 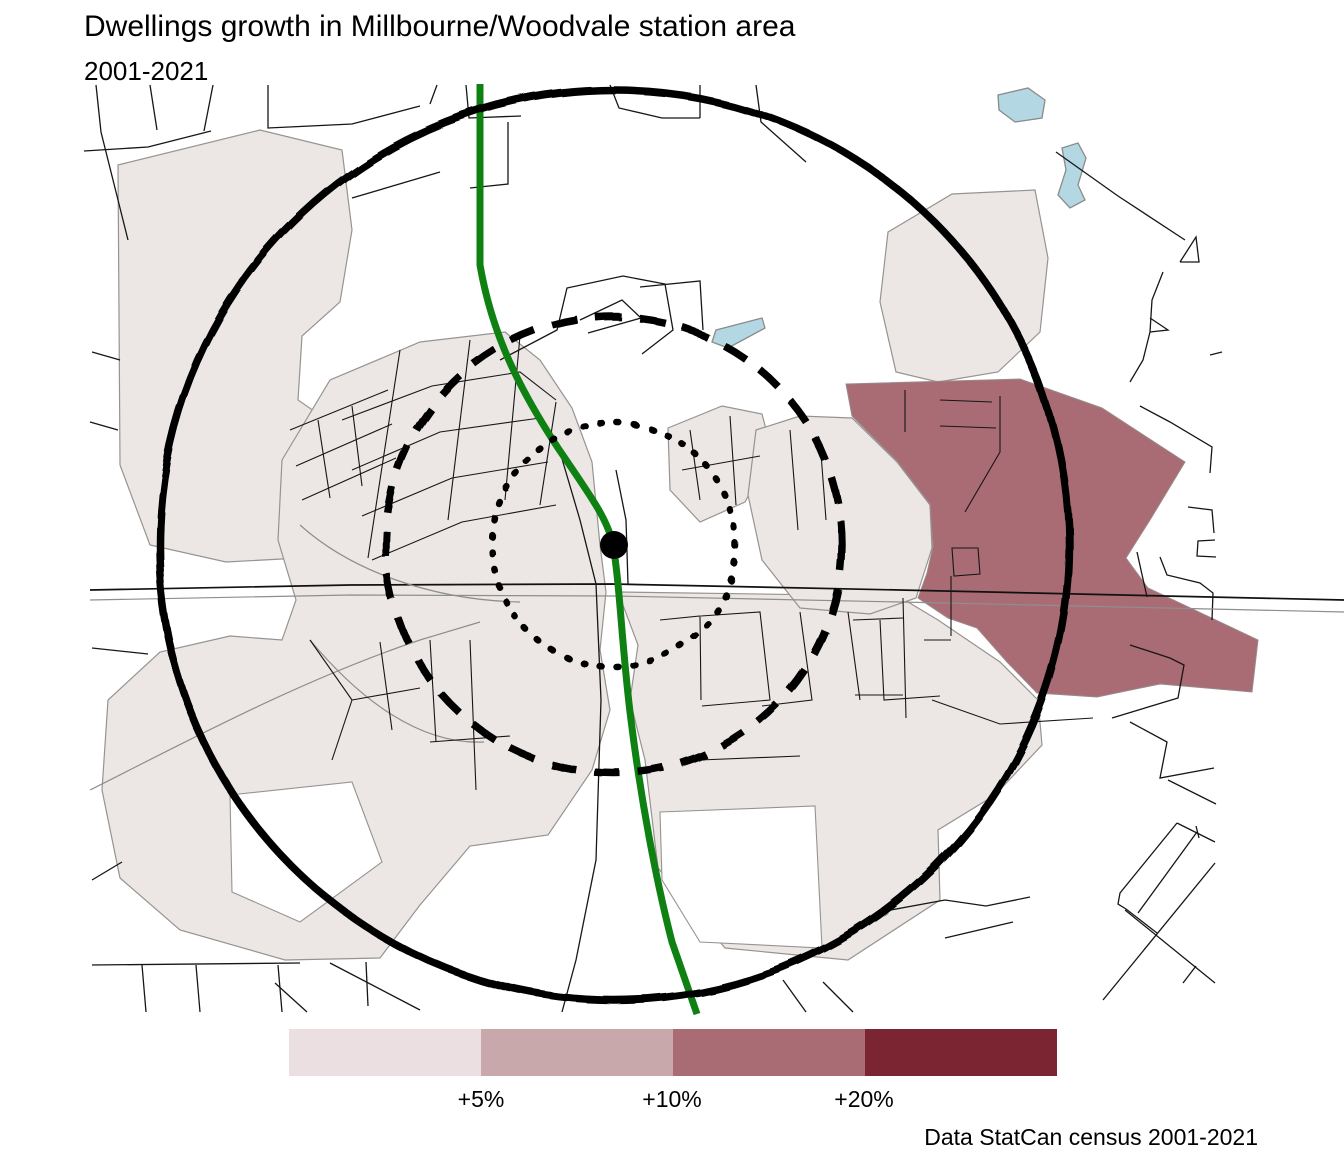 I want to click on data-source-caption: Data StatCan census 2001-2021, so click(x=1091, y=1137).